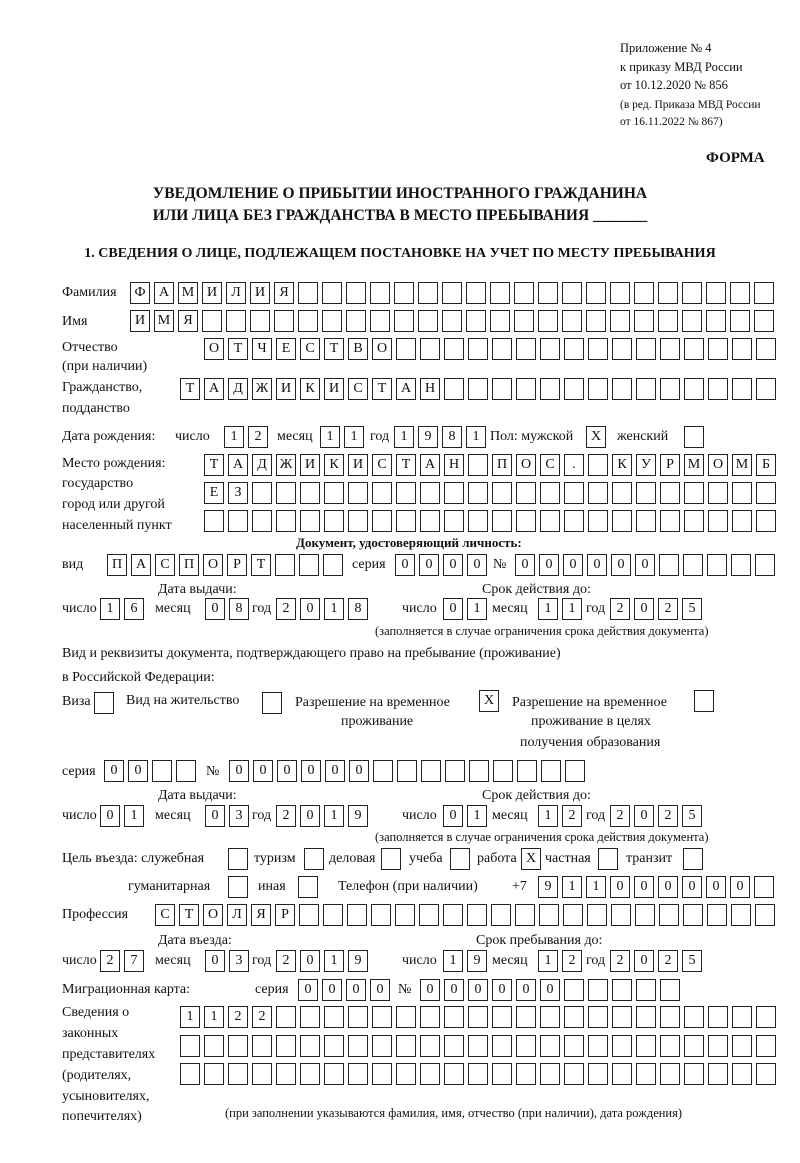 The height and width of the screenshot is (1163, 800). What do you see at coordinates (214, 465) in the screenshot?
I see `char-box: Т` at bounding box center [214, 465].